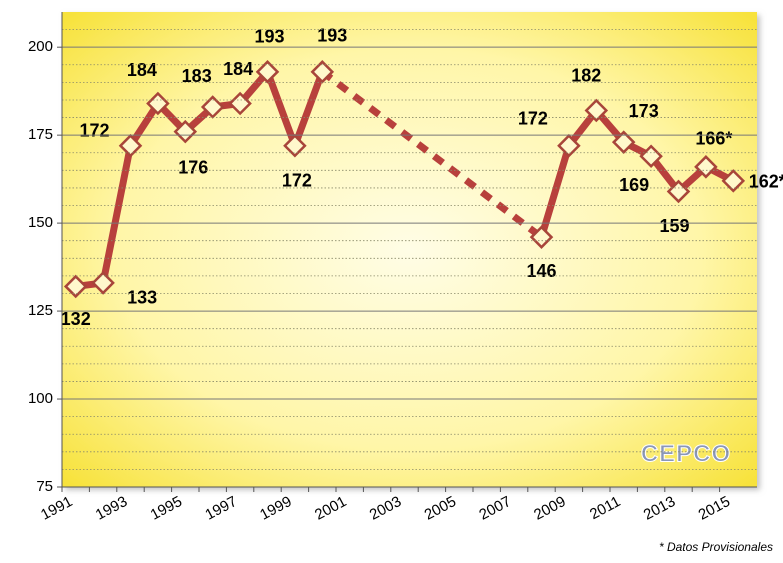 This screenshot has width=783, height=563. Describe the element at coordinates (40, 398) in the screenshot. I see `y-tick-label: 100` at that location.